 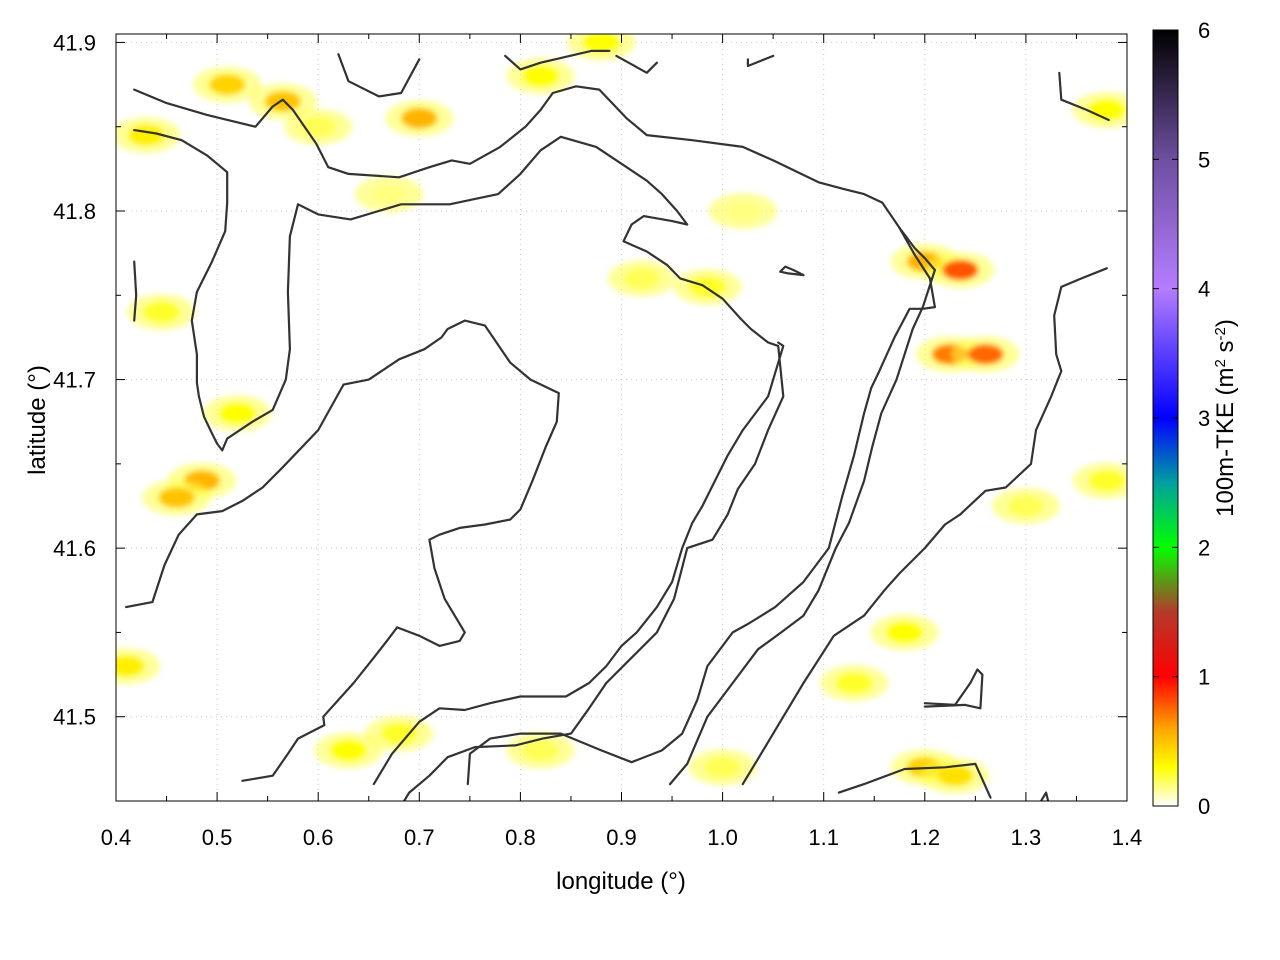 What do you see at coordinates (621, 881) in the screenshot?
I see `x-axis-title: longitude (°)` at bounding box center [621, 881].